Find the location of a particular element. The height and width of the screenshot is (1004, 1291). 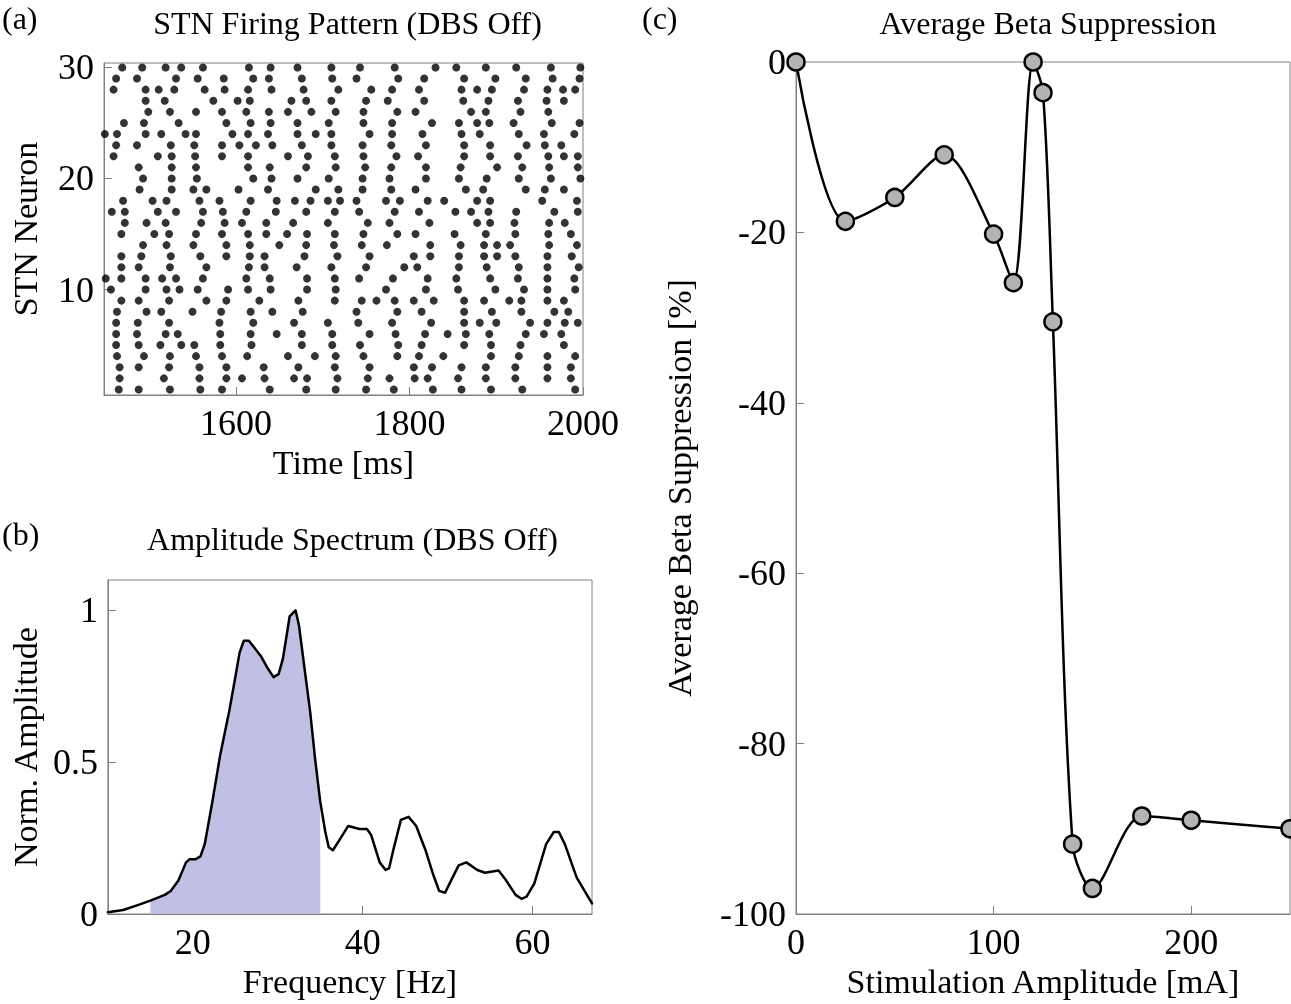

x-tick-label: 2000 is located at coordinates (583, 423).